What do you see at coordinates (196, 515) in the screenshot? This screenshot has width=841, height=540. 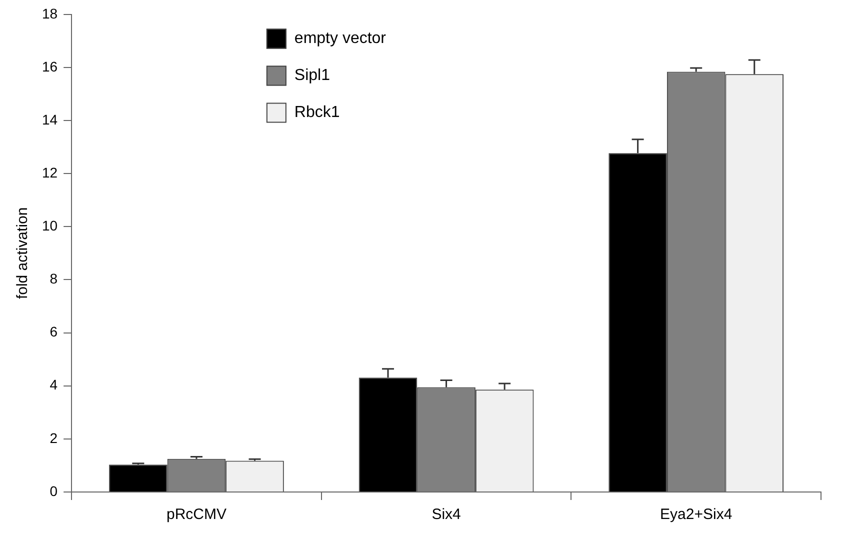 I see `x-tick-label: pRcCMV` at bounding box center [196, 515].